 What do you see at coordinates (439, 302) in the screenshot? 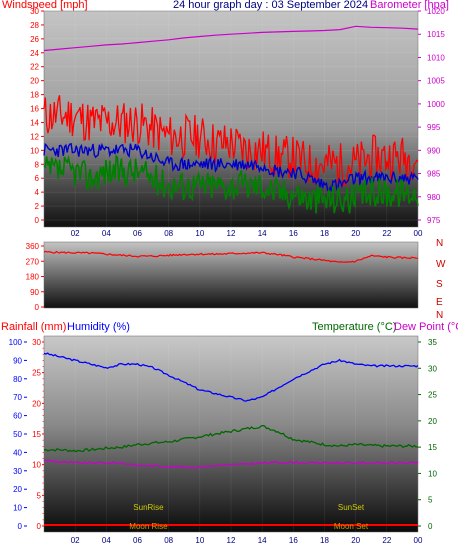
I see `compass-label: E` at bounding box center [439, 302].